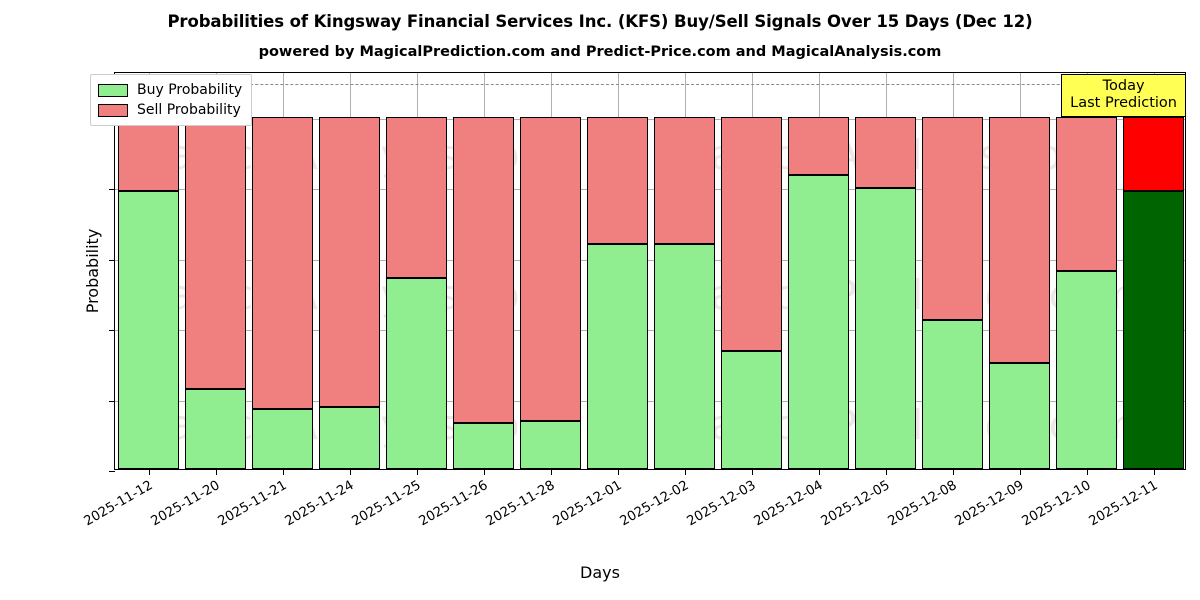  I want to click on legend-label-buy: Buy Probability, so click(190, 90).